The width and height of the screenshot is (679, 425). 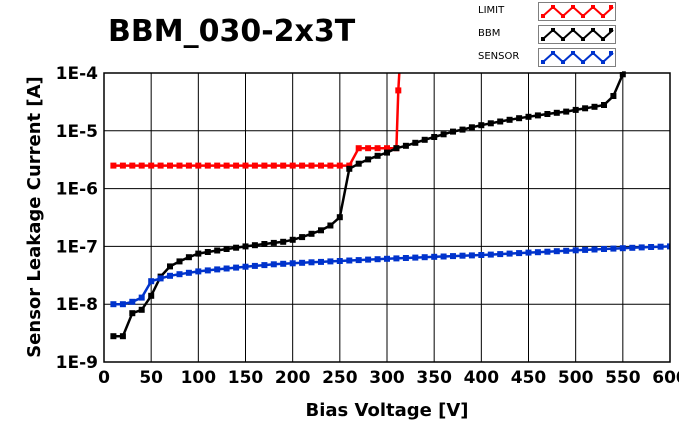 I want to click on x-tick-label: 350, so click(x=434, y=378).